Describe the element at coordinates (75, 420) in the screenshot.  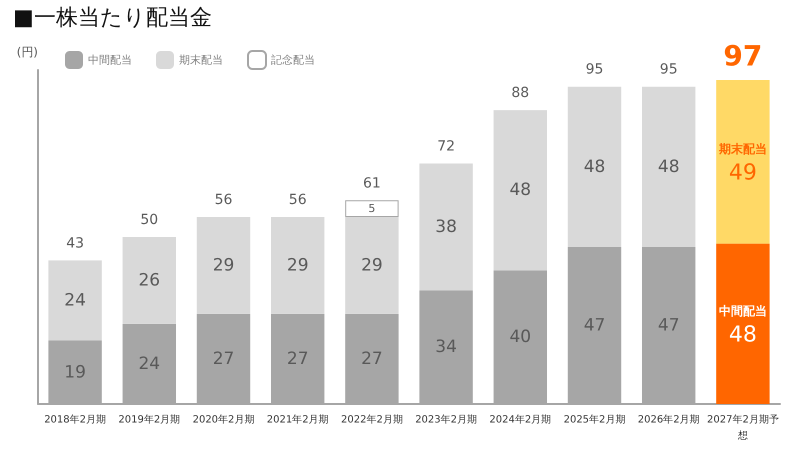
I see `x-tick-label: 2018年2月期` at that location.